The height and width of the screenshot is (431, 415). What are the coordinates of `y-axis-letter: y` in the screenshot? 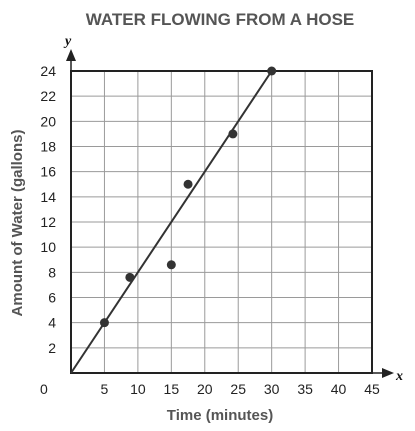 It's located at (67, 41).